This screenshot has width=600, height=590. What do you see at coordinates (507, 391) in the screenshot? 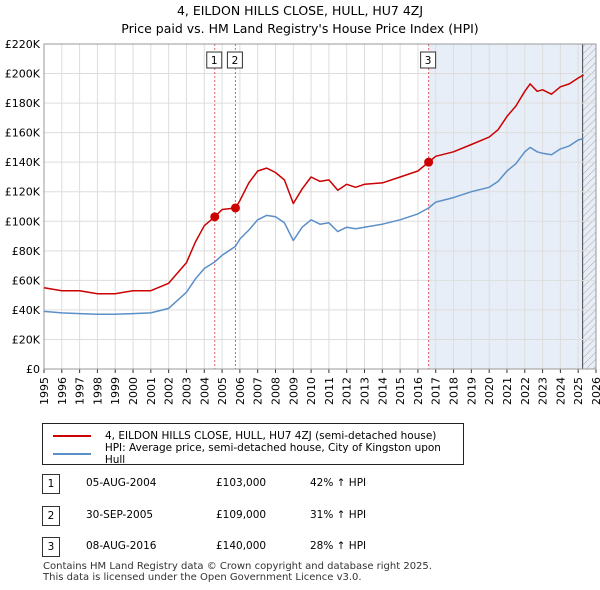
I see `x-tick-label: 2021` at bounding box center [507, 391].